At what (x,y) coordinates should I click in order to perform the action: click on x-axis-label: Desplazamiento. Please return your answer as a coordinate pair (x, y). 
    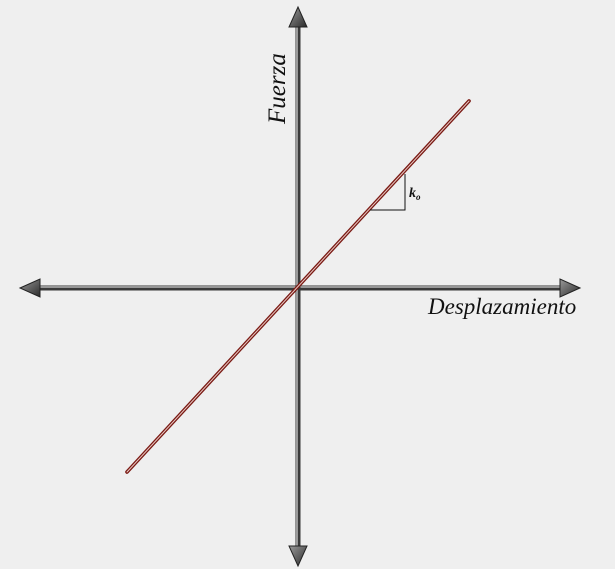
    Looking at the image, I should click on (501, 306).